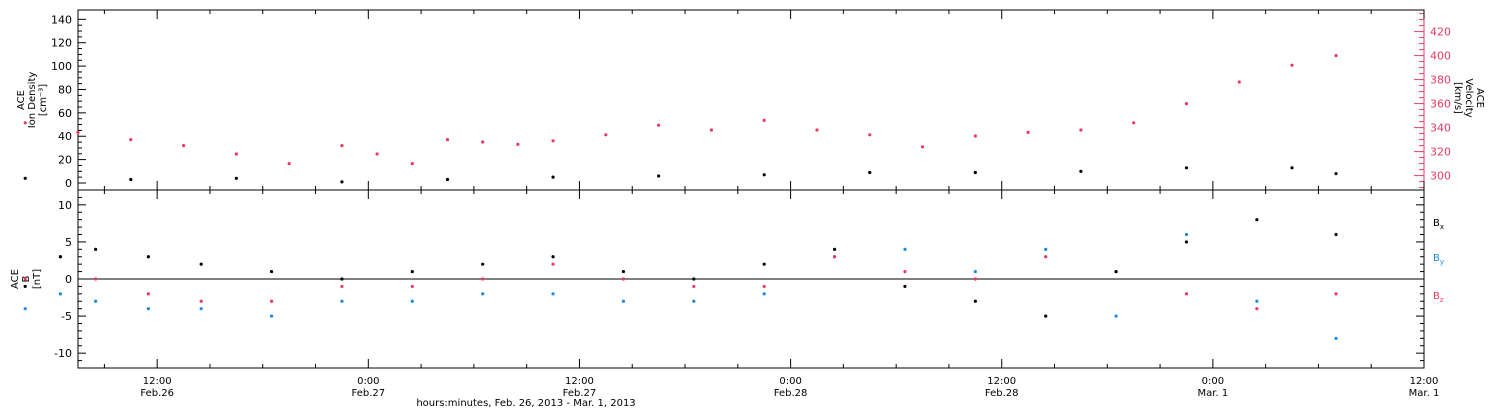  What do you see at coordinates (1440, 176) in the screenshot?
I see `velocity-tick-label: 300` at bounding box center [1440, 176].